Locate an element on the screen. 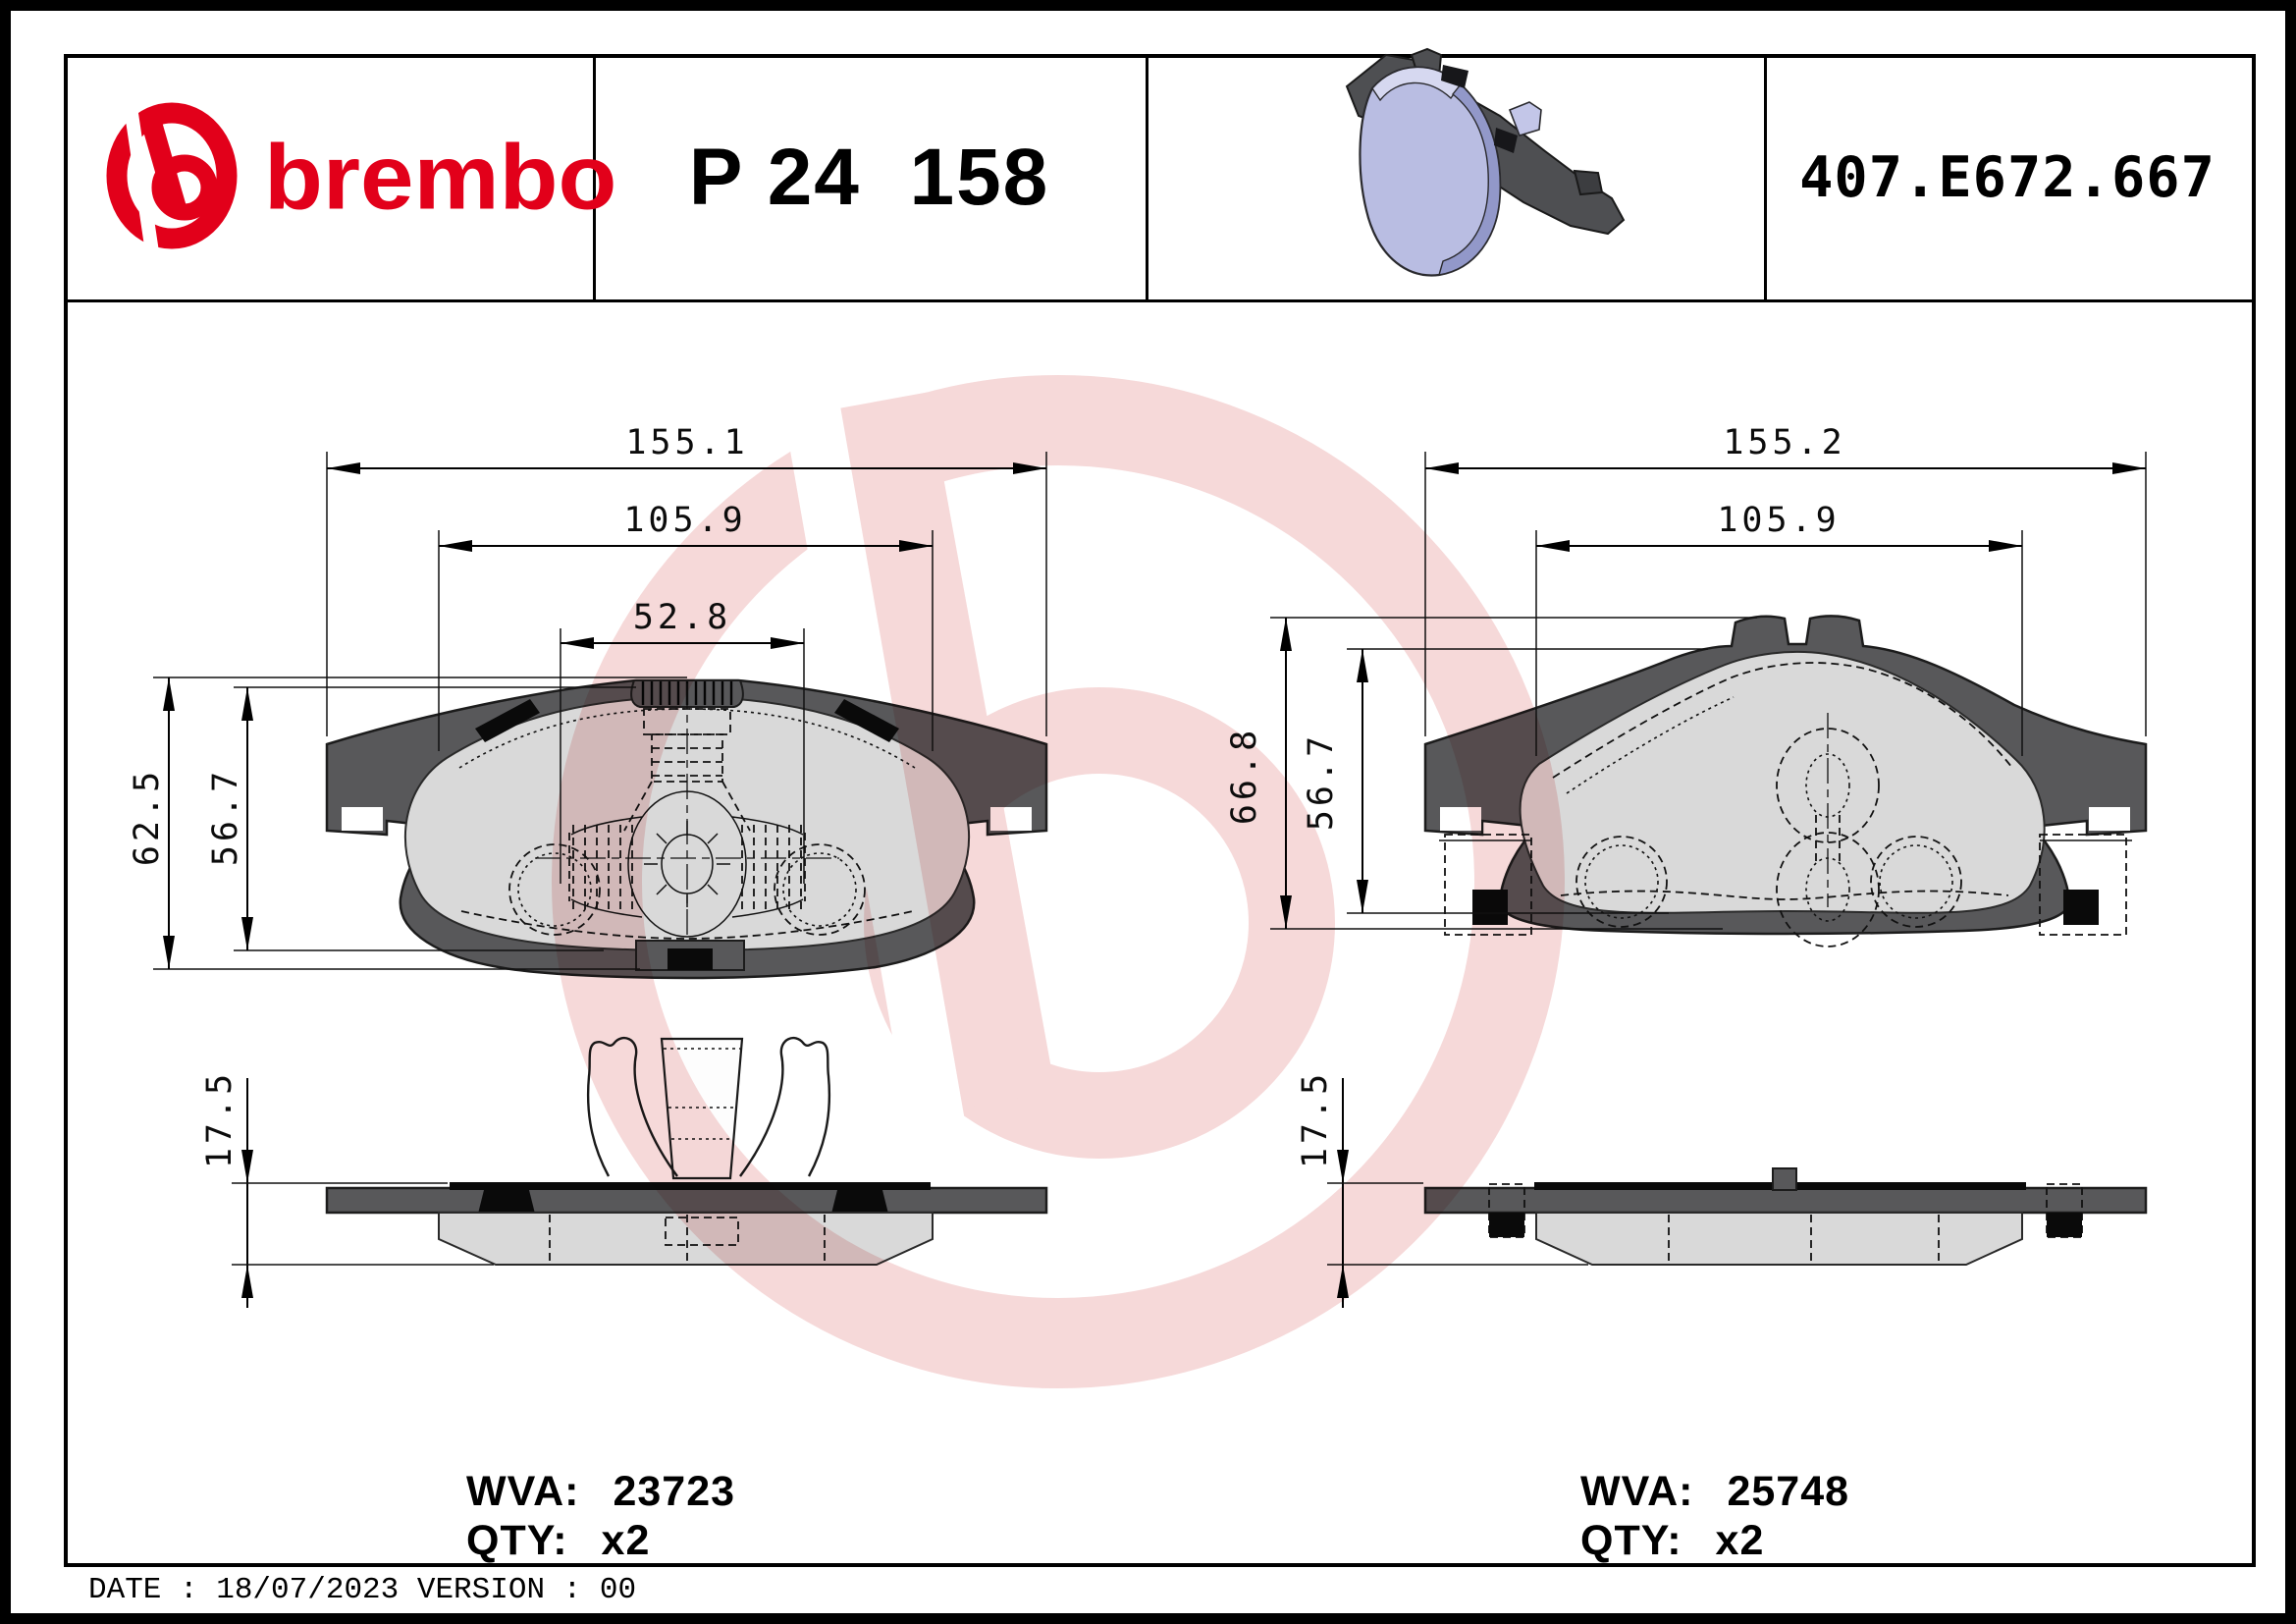 This screenshot has height=1624, width=2296. header-divider-horizontal is located at coordinates (1158, 300).